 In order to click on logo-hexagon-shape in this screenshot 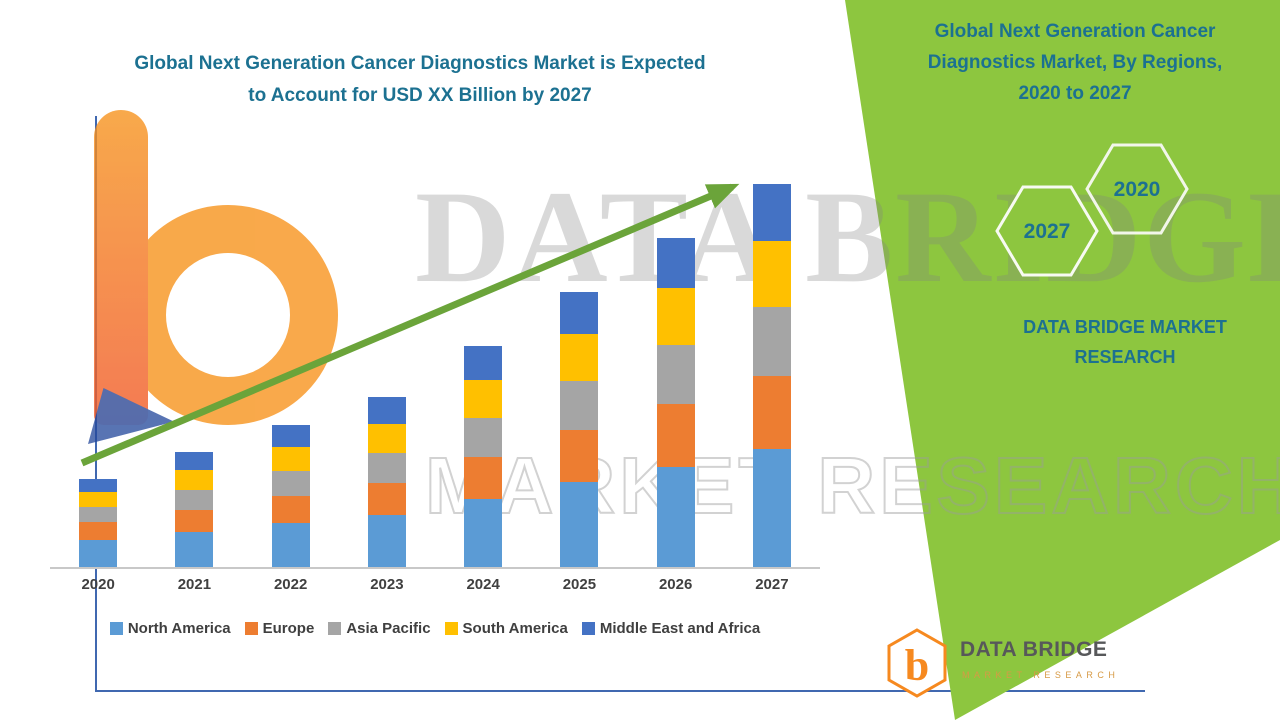, I will do `click(917, 663)`.